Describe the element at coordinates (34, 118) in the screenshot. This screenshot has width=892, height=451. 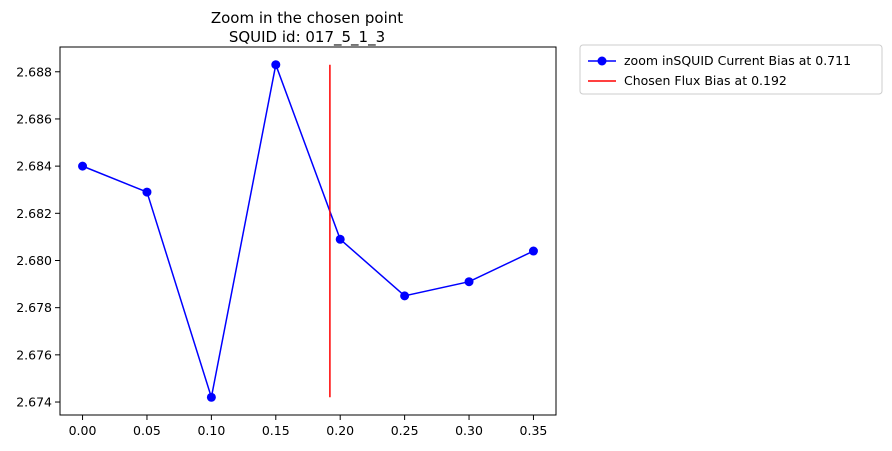
I see `y-tick-label: 2.686` at that location.